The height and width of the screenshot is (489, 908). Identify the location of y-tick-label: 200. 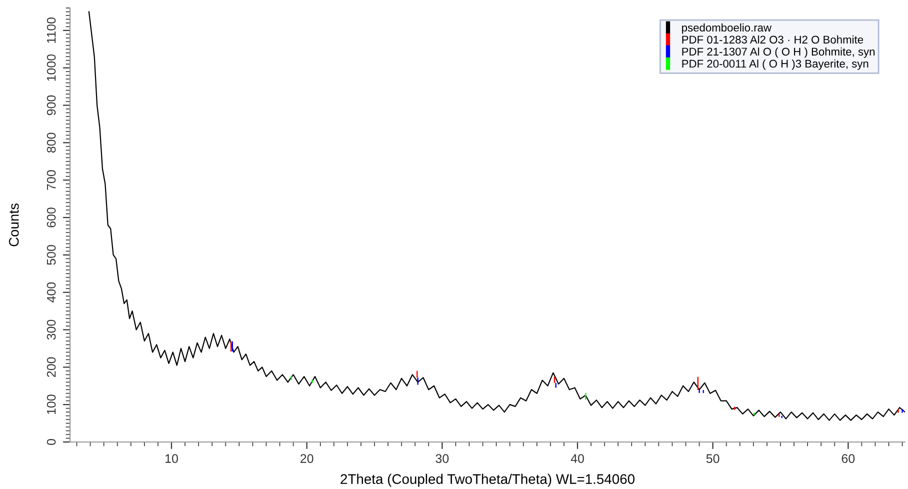
(51, 367).